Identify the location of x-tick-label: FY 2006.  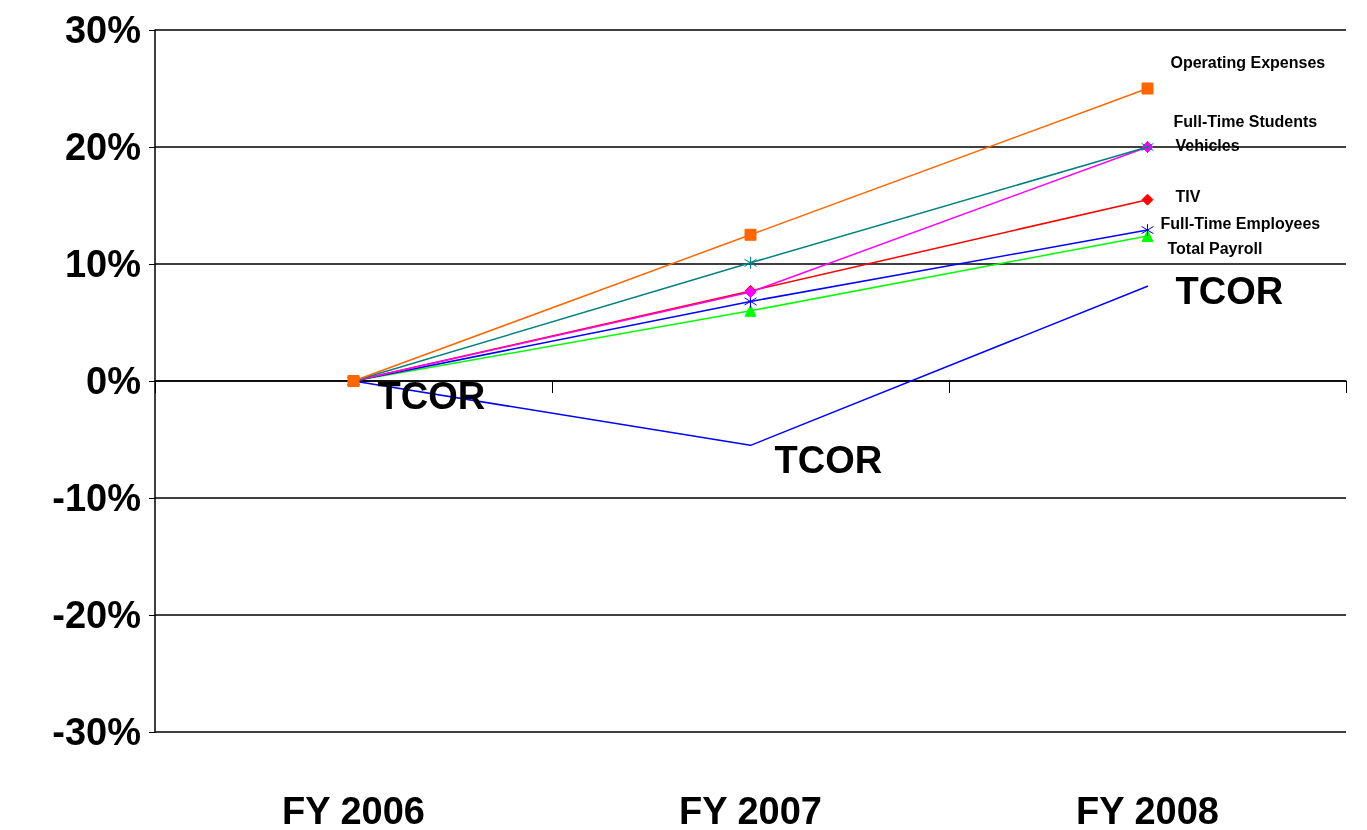
(353, 810).